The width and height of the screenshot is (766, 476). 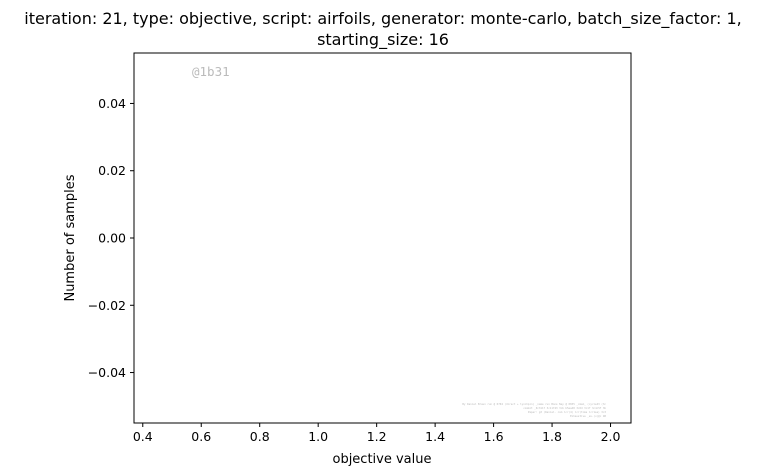 I want to click on y-tick-label: 0.00, so click(x=112, y=238).